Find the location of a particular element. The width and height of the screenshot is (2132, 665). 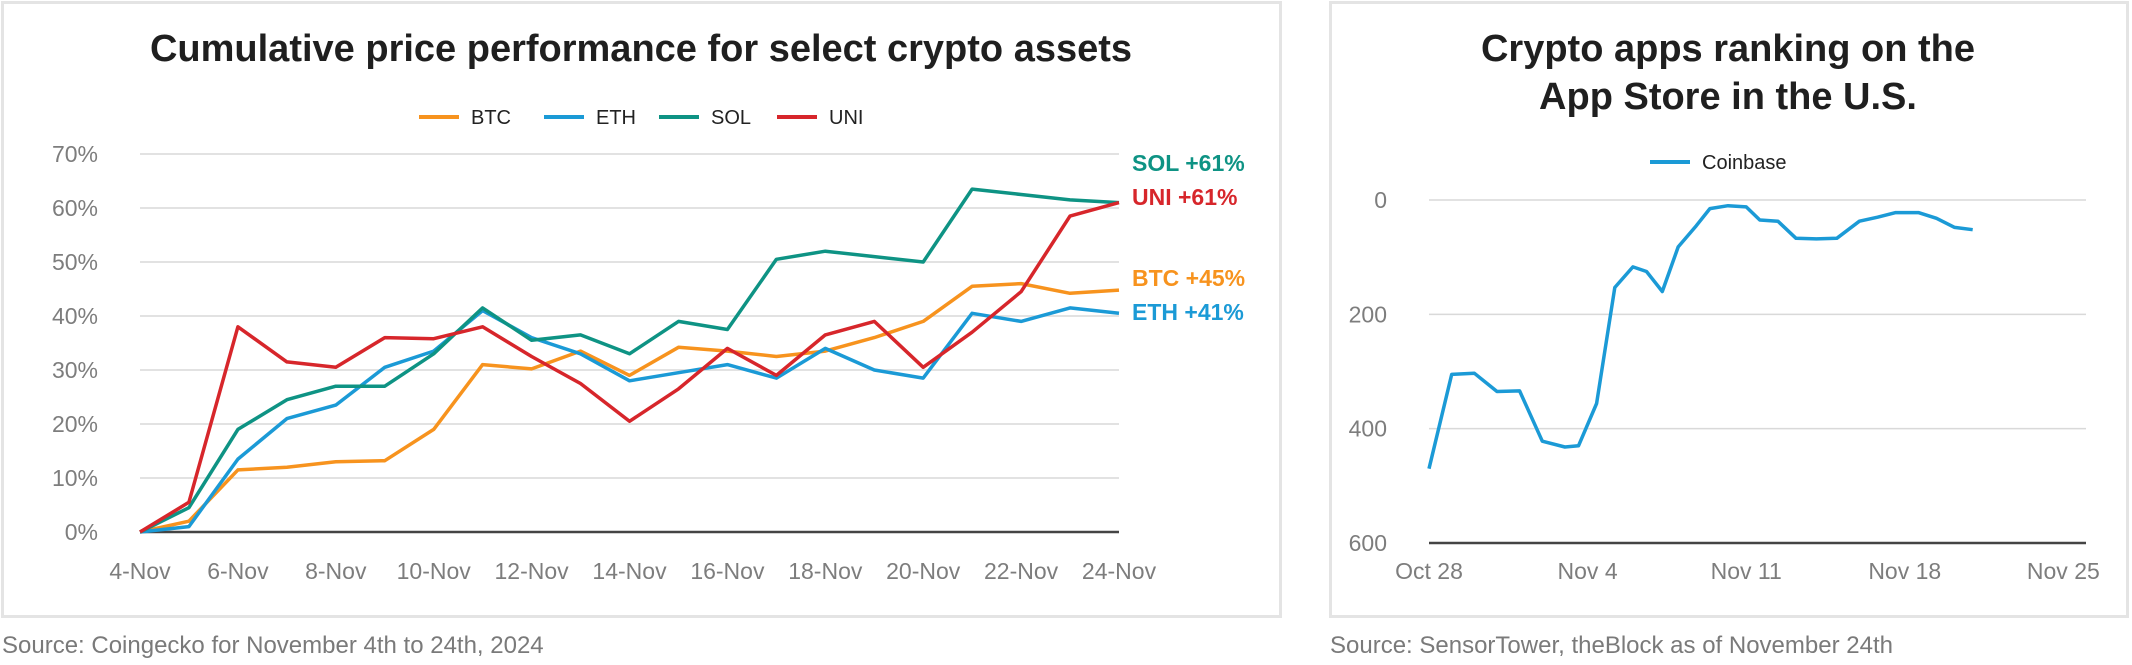

legend-label-eth: ETH is located at coordinates (616, 118).